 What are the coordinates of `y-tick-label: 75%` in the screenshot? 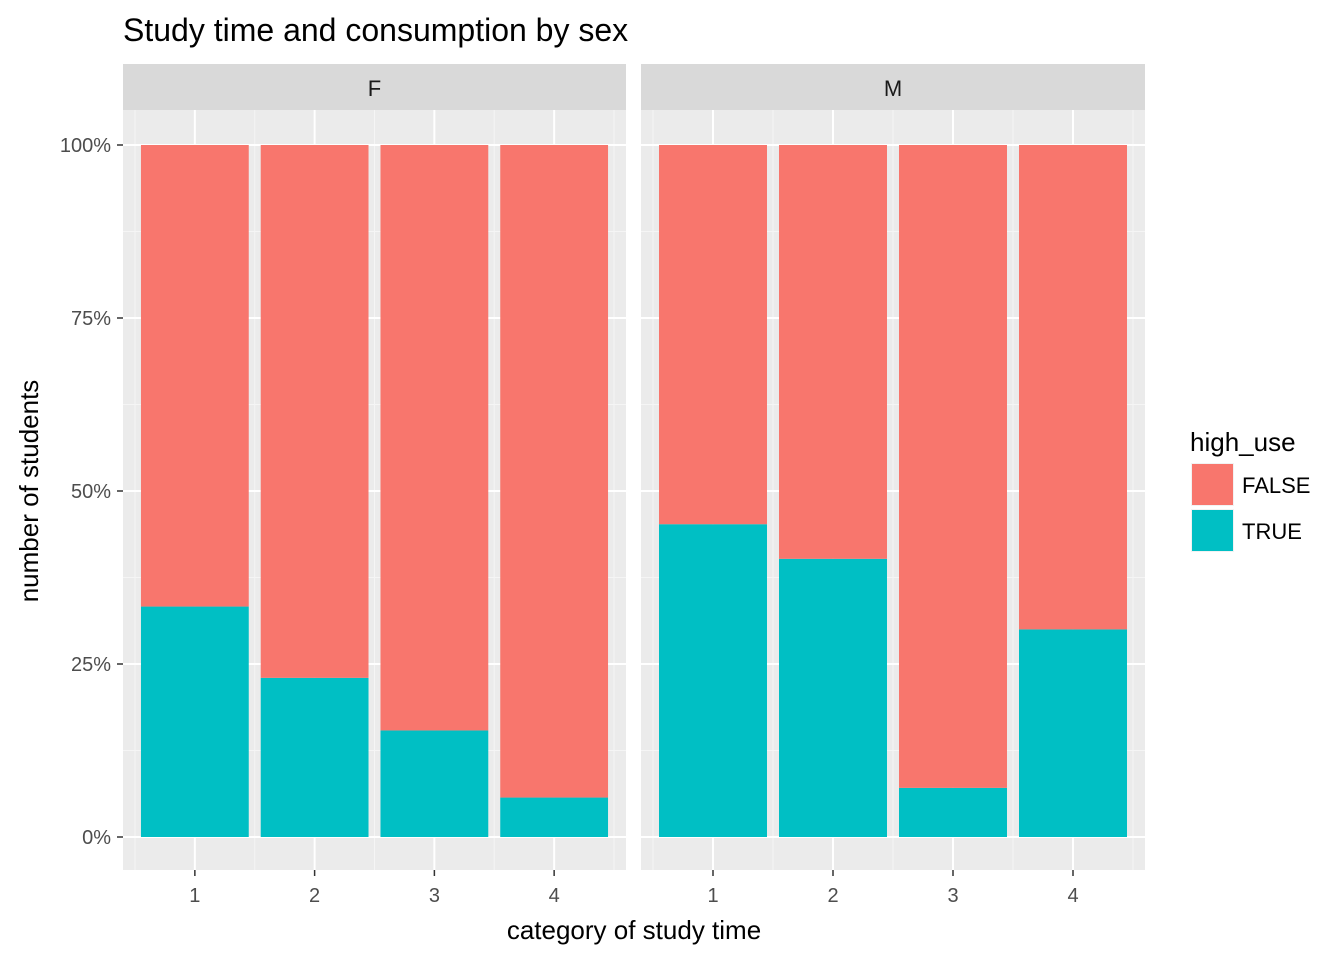 It's located at (91, 319).